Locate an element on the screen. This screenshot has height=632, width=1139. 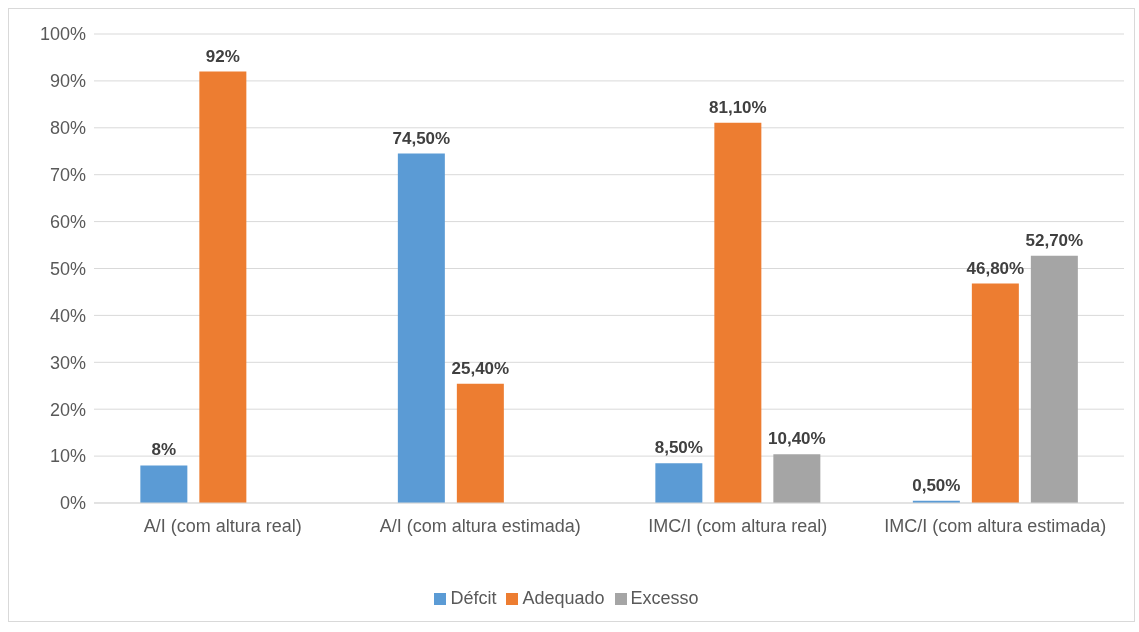
x-tick-label: IMC/I (com altura real) is located at coordinates (738, 525).